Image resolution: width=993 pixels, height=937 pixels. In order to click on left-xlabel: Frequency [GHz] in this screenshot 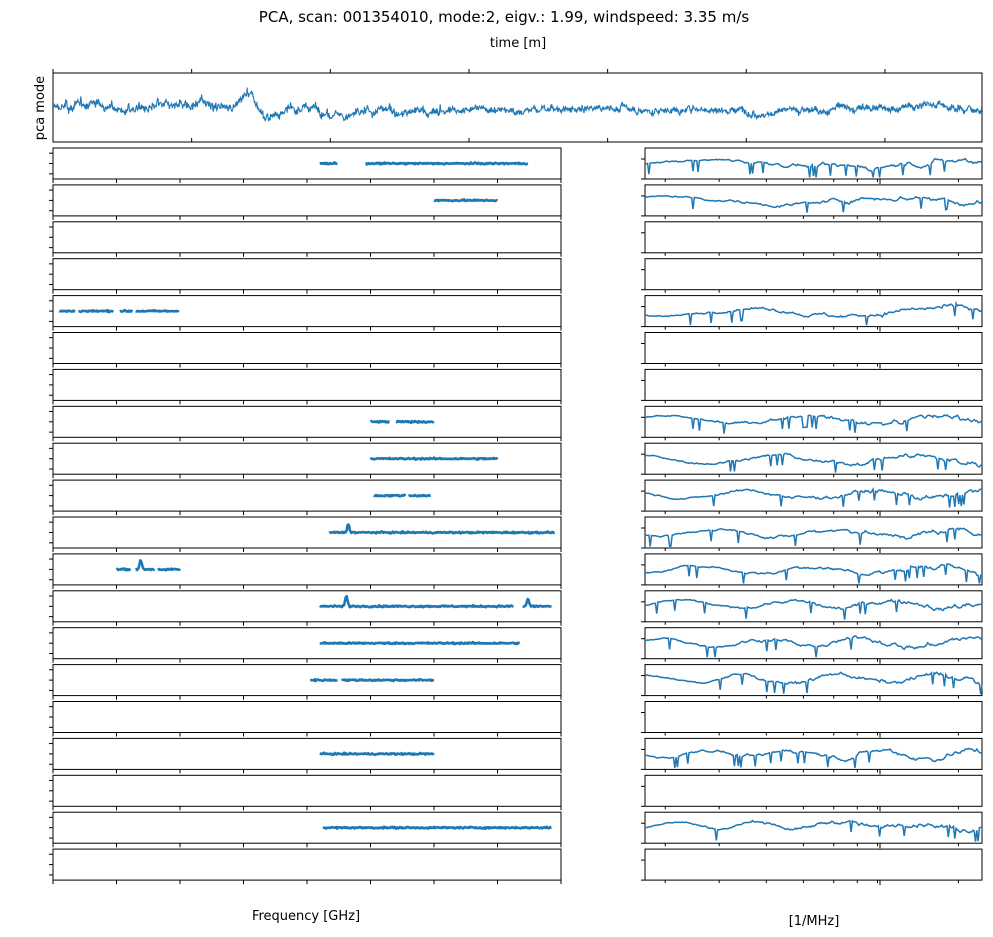, I will do `click(306, 916)`.